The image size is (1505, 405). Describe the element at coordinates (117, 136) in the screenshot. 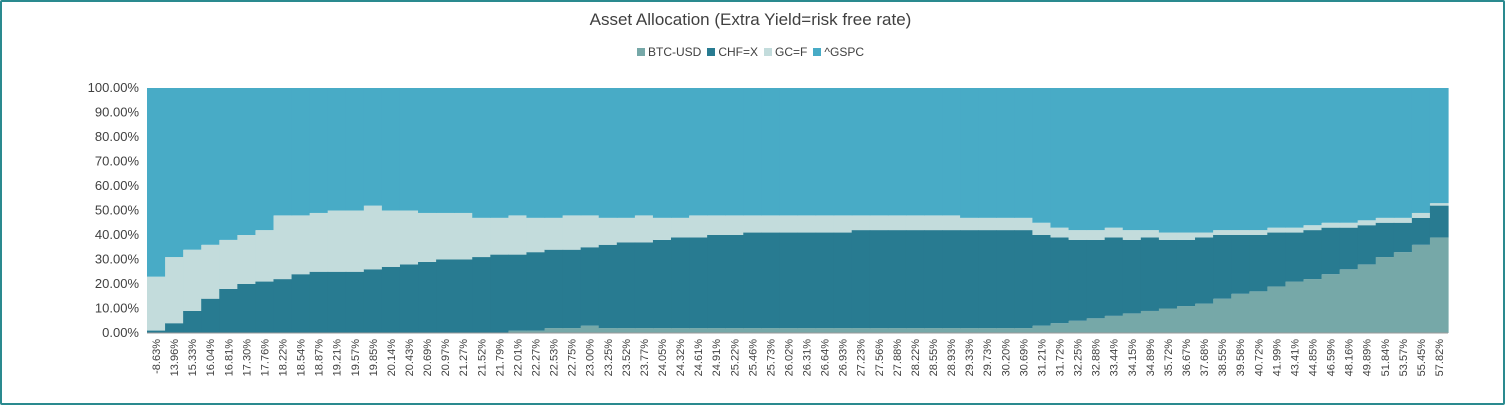

I see `y-tick-label: 80.00%` at that location.